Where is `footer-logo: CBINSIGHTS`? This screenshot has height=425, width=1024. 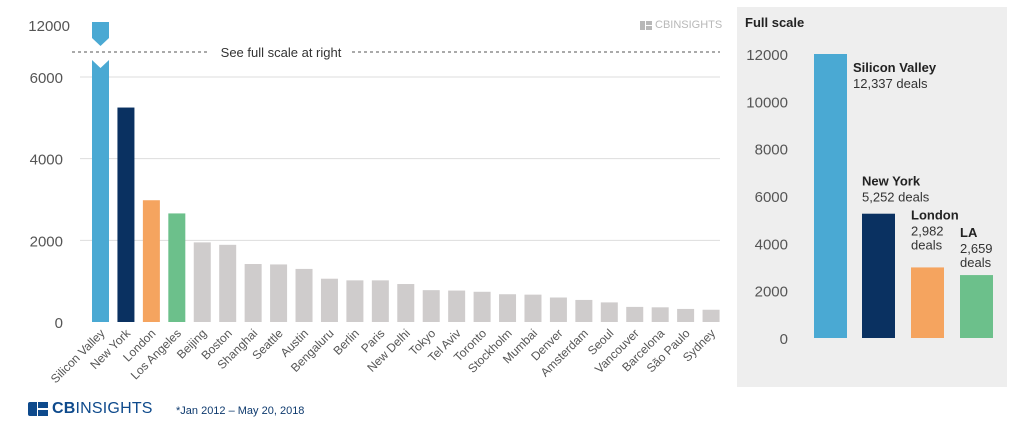 footer-logo: CBINSIGHTS is located at coordinates (90, 409).